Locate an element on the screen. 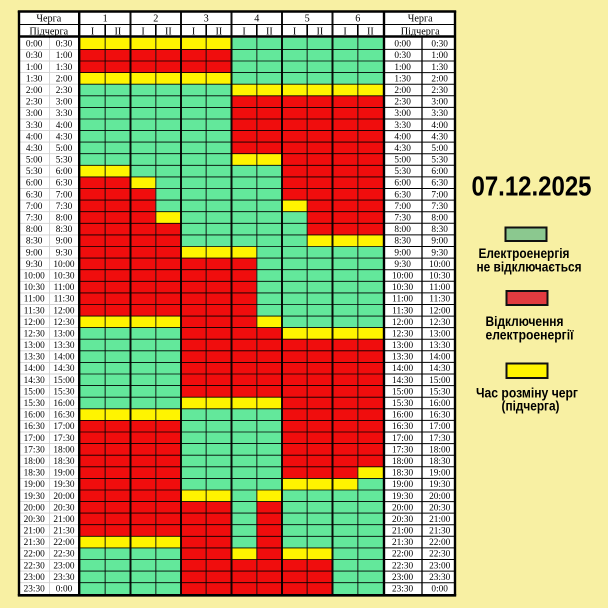  svg-text: 16:00 is located at coordinates (403, 416).